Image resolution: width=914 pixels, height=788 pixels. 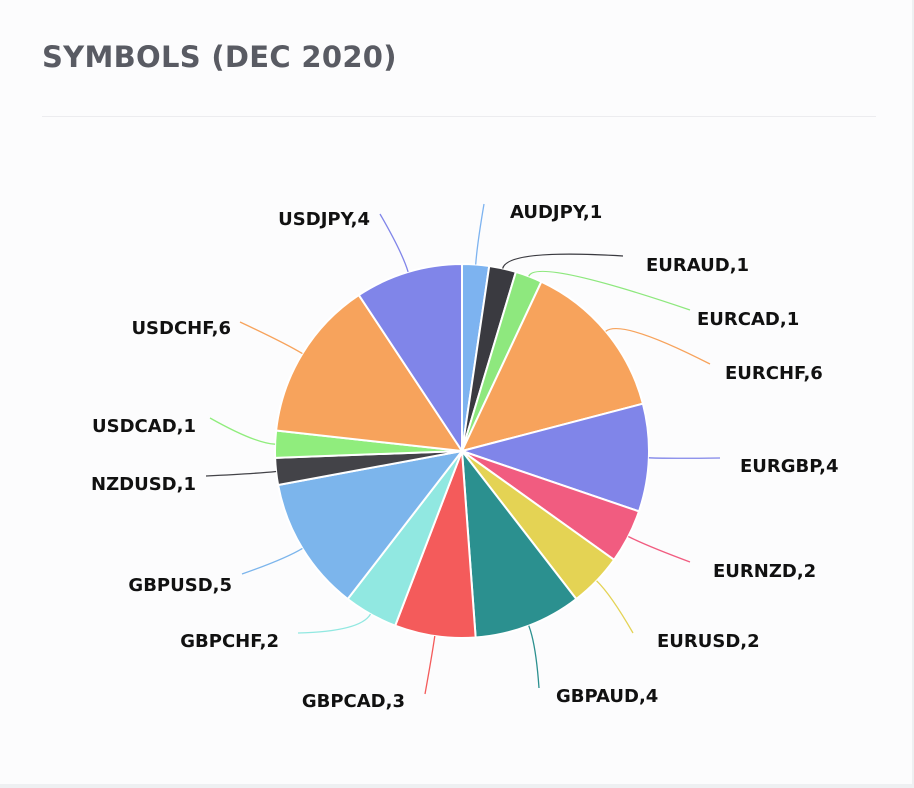 What do you see at coordinates (241, 473) in the screenshot?
I see `leader-line-nzdusd` at bounding box center [241, 473].